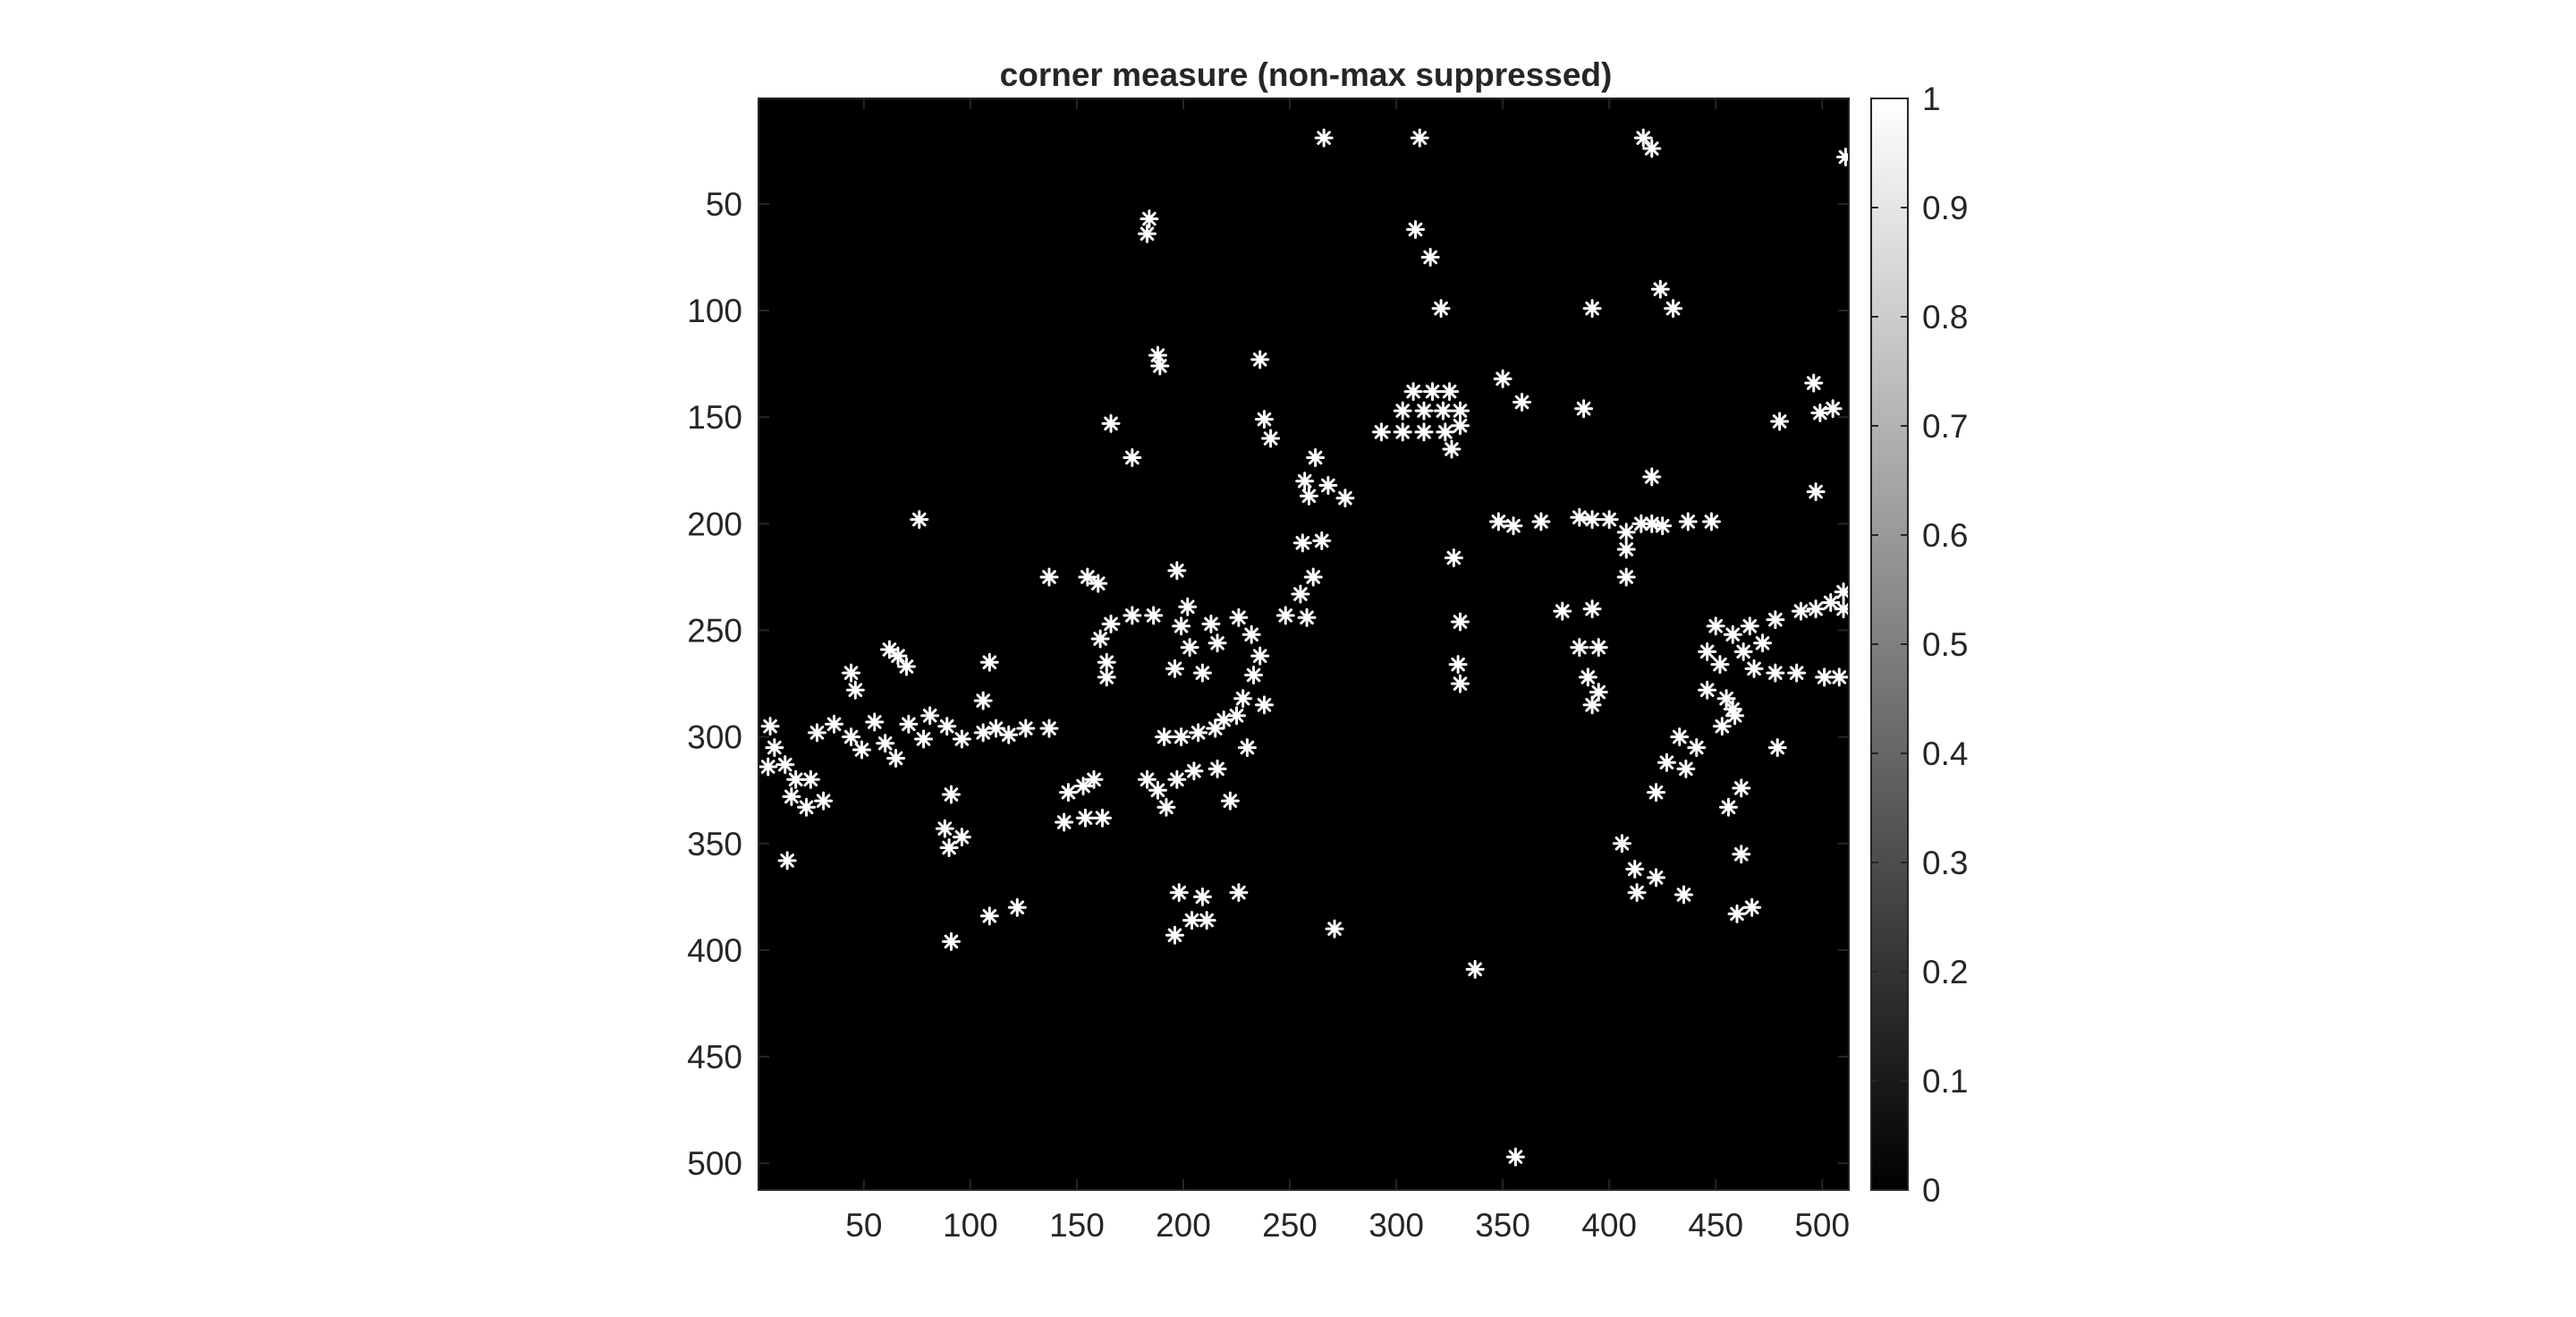  I want to click on y-tick-label: 350, so click(714, 844).